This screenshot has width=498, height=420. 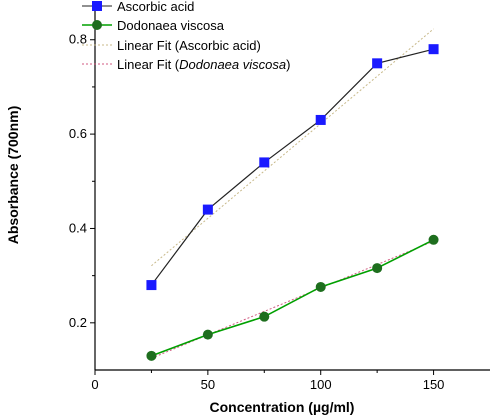 I want to click on legend-label-dodonaea: Dodonaea viscosa, so click(x=171, y=25).